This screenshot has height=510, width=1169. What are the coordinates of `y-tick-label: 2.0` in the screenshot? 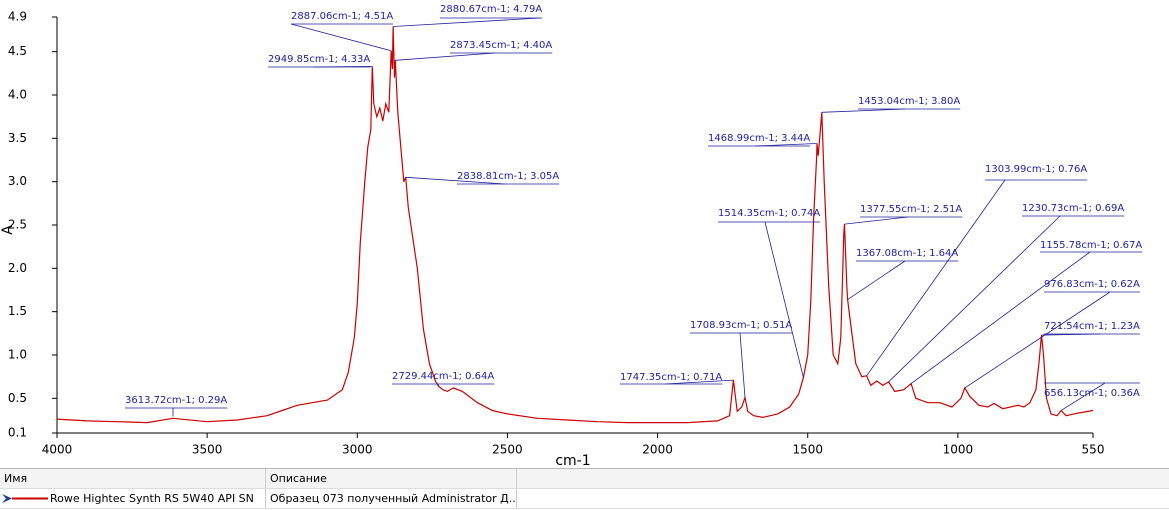 It's located at (17, 268).